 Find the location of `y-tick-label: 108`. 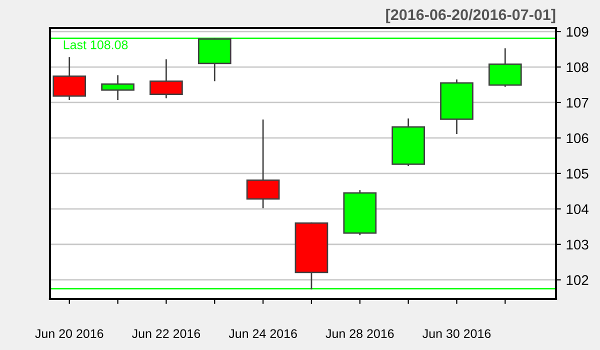

y-tick-label: 108 is located at coordinates (577, 67).